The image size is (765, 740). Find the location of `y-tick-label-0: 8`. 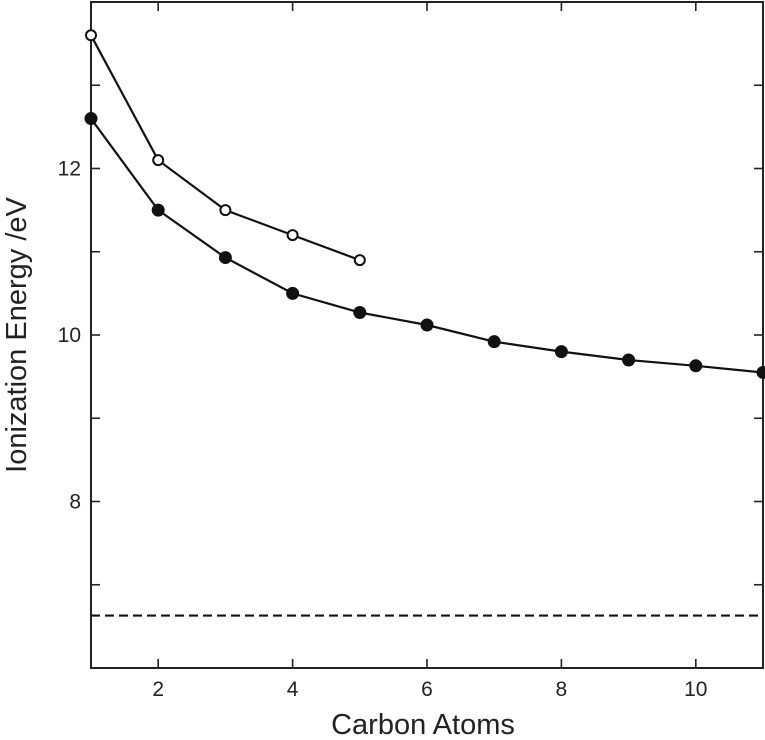

y-tick-label-0: 8 is located at coordinates (75, 502).